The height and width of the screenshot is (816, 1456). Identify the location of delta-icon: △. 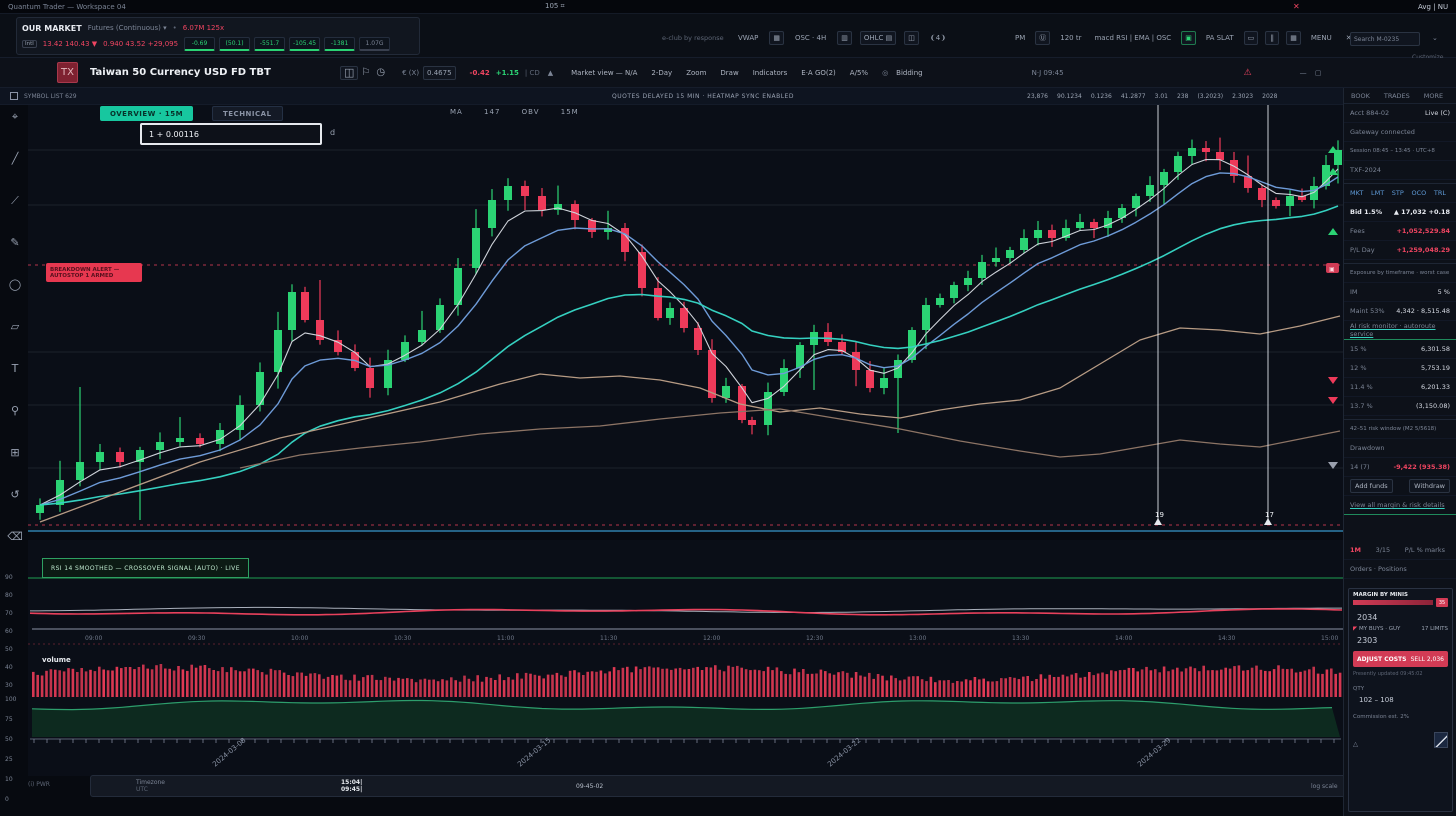
(1355, 744).